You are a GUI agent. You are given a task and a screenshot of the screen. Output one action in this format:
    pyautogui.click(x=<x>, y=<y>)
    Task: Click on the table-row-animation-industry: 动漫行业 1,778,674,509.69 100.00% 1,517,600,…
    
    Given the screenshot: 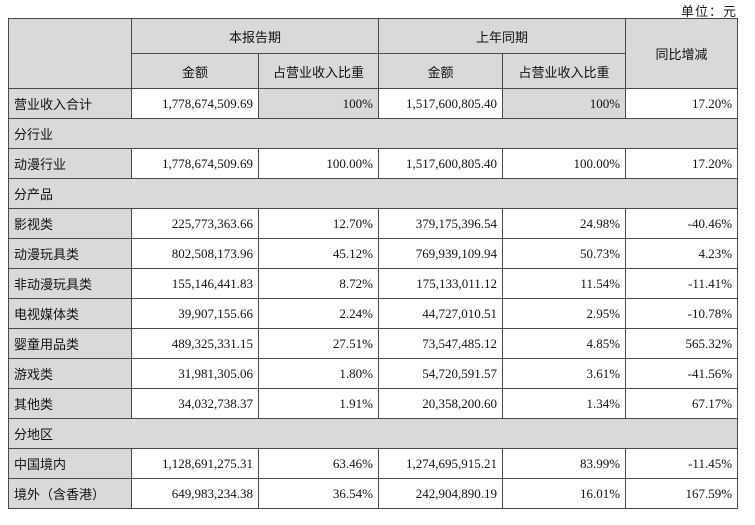 What is the action you would take?
    pyautogui.click(x=373, y=163)
    